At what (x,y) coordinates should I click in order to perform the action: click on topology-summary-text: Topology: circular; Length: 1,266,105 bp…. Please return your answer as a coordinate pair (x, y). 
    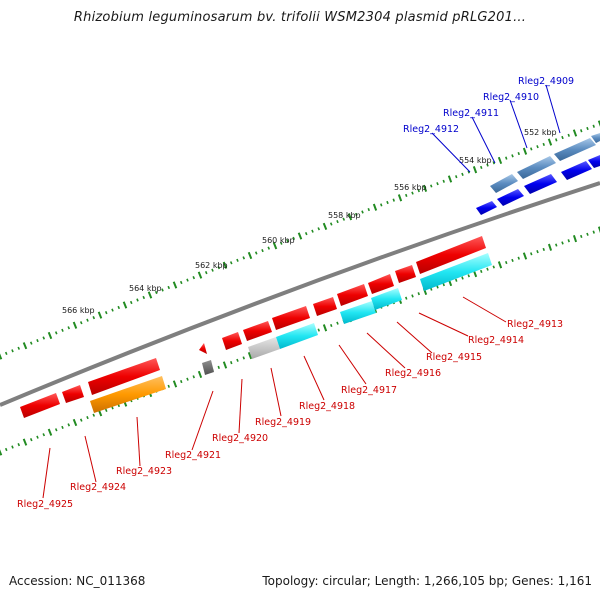
    Looking at the image, I should click on (427, 581).